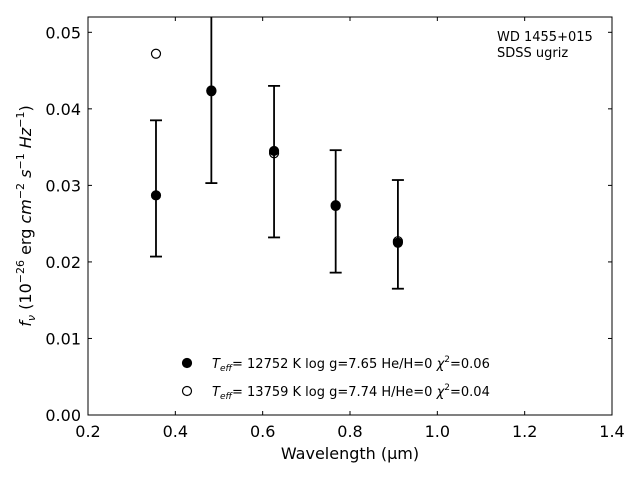  Describe the element at coordinates (187, 363) in the screenshot. I see `legend-marker-filled` at that location.